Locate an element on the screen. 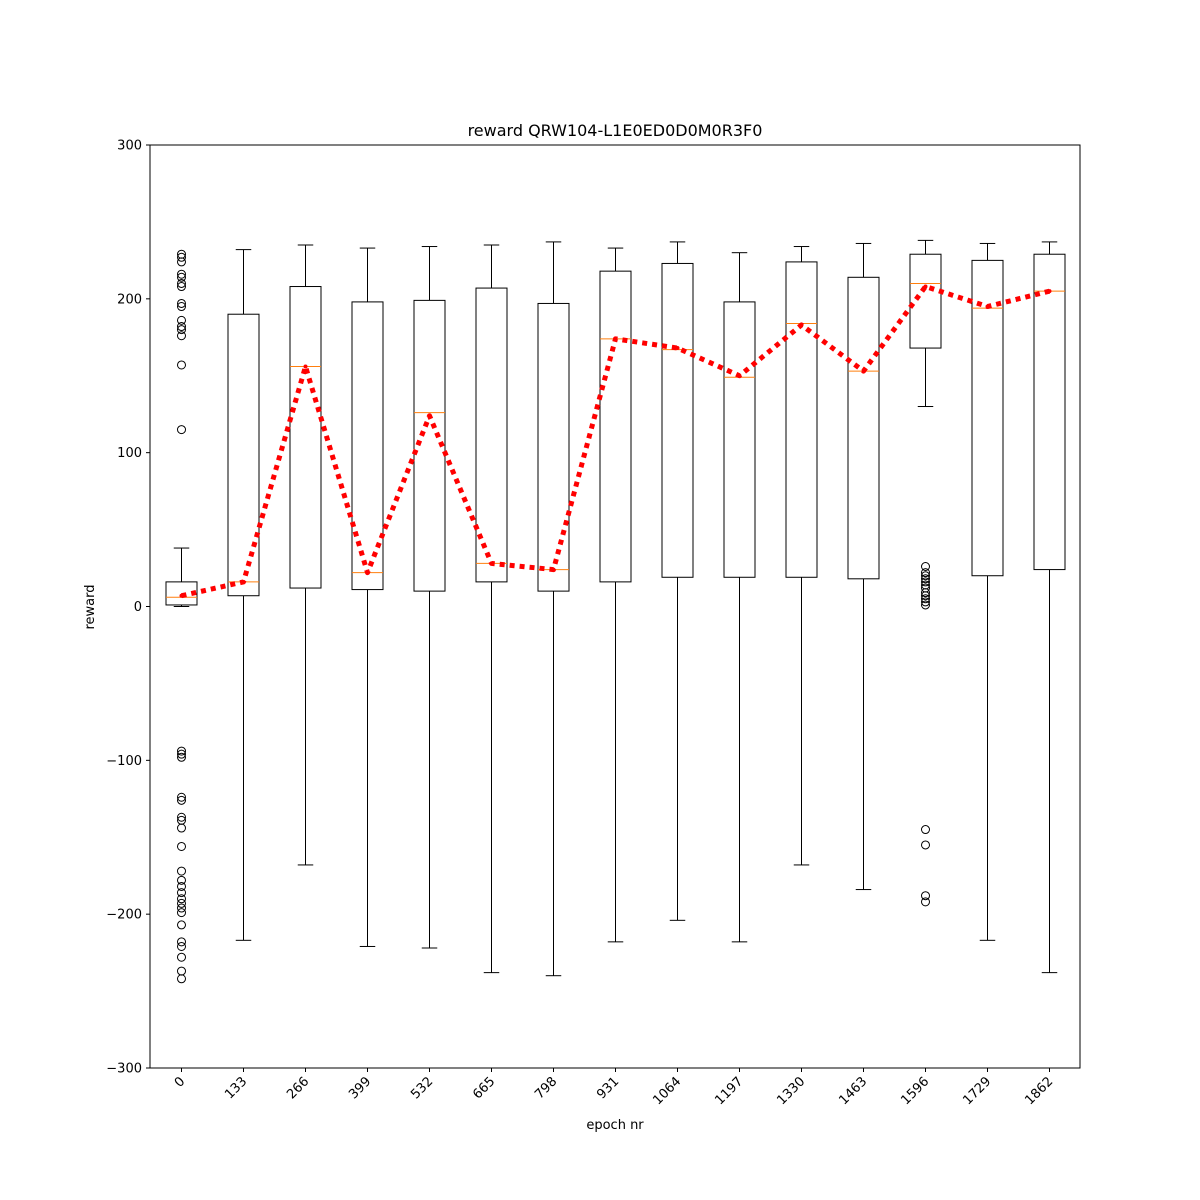 The image size is (1200, 1200). y-tick-label: −100 is located at coordinates (124, 761).